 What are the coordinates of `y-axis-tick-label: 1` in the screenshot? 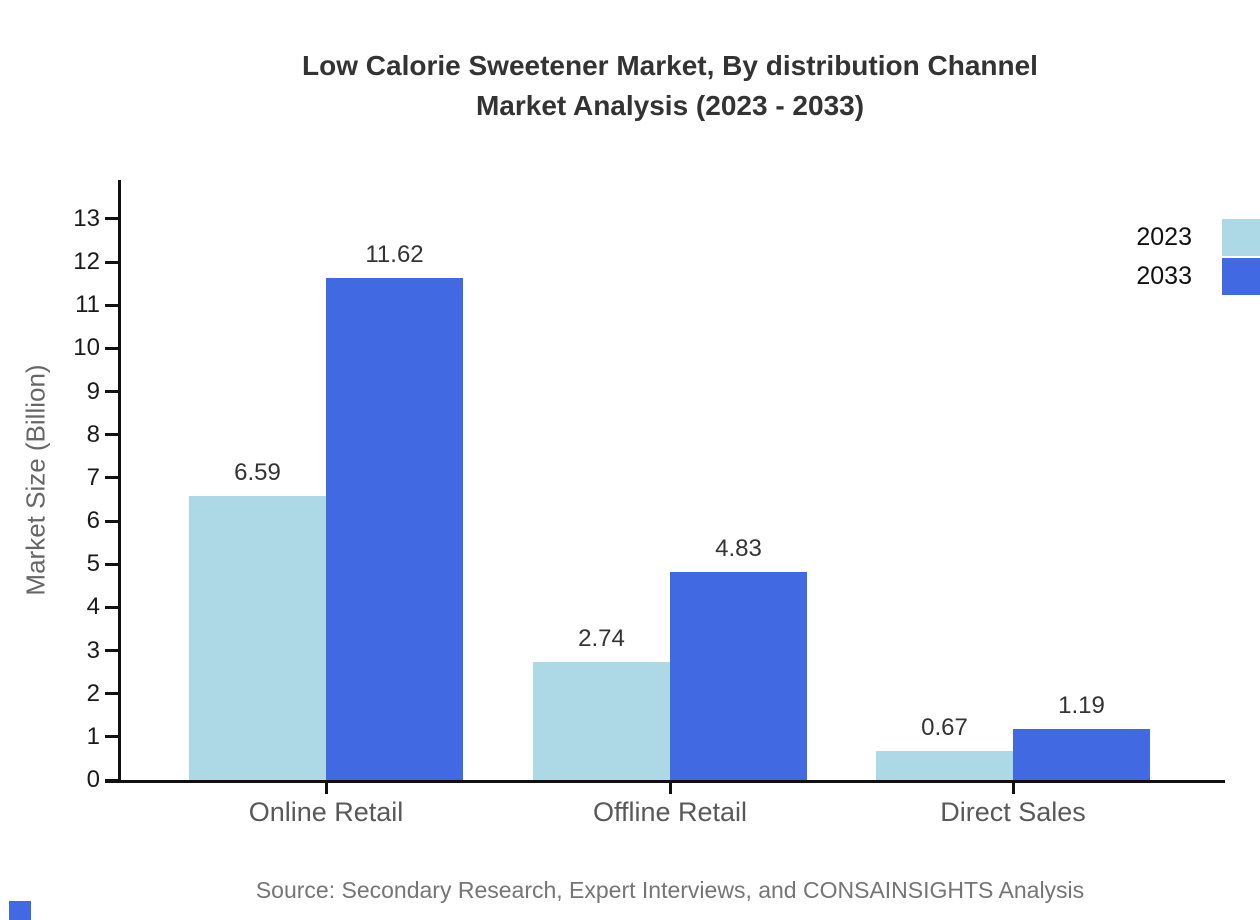 It's located at (93, 736).